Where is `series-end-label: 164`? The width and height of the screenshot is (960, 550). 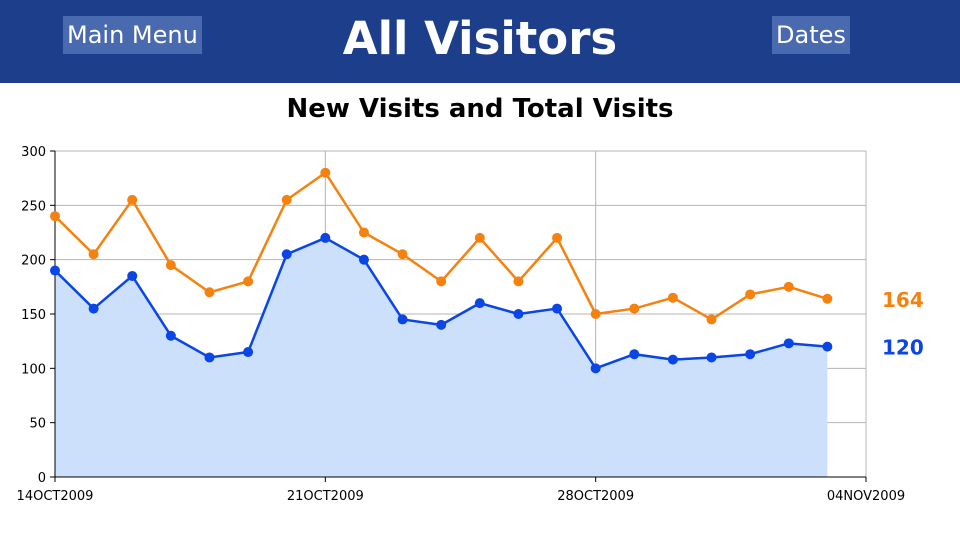
series-end-label: 164 is located at coordinates (903, 300).